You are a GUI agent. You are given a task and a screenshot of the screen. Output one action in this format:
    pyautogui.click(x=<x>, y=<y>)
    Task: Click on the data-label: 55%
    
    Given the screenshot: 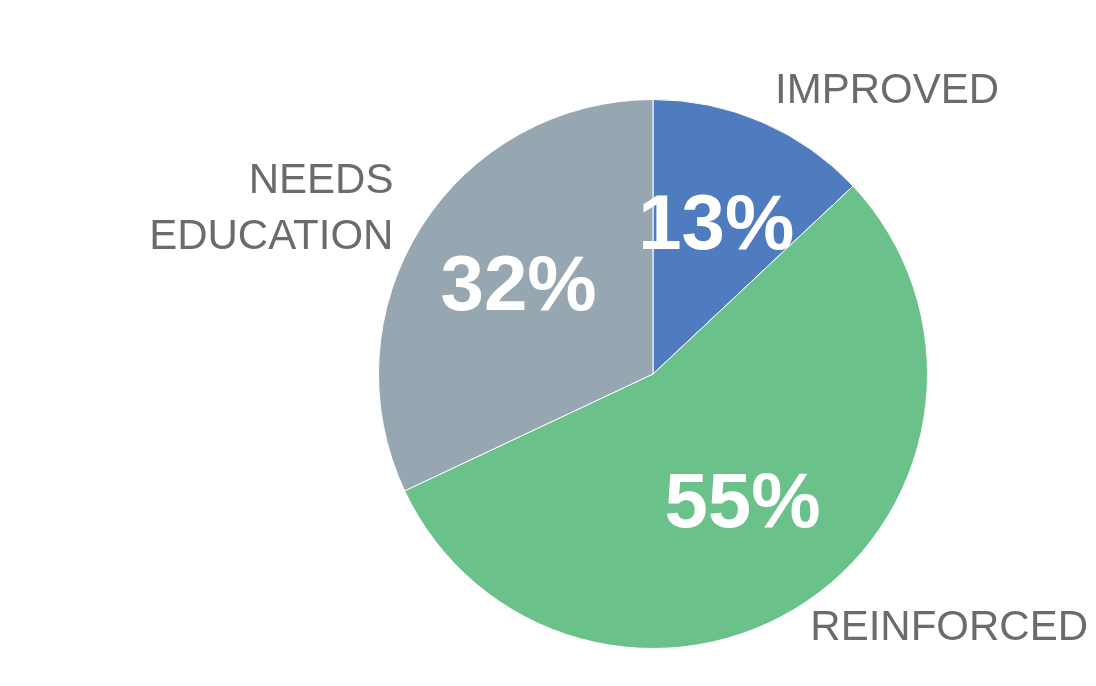 What is the action you would take?
    pyautogui.click(x=742, y=500)
    